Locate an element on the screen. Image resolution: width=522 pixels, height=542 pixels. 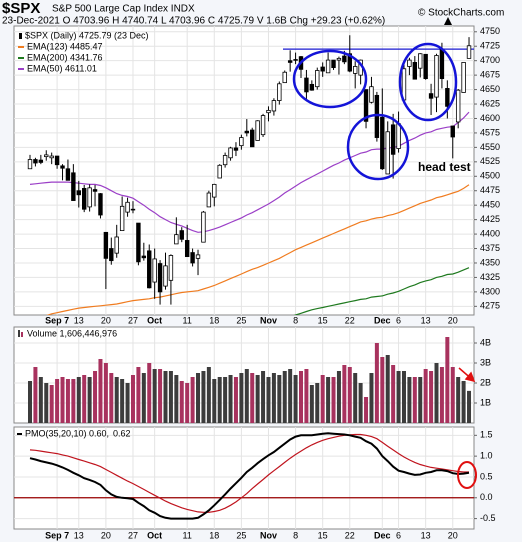
x-tick-label: 25 is located at coordinates (241, 320).